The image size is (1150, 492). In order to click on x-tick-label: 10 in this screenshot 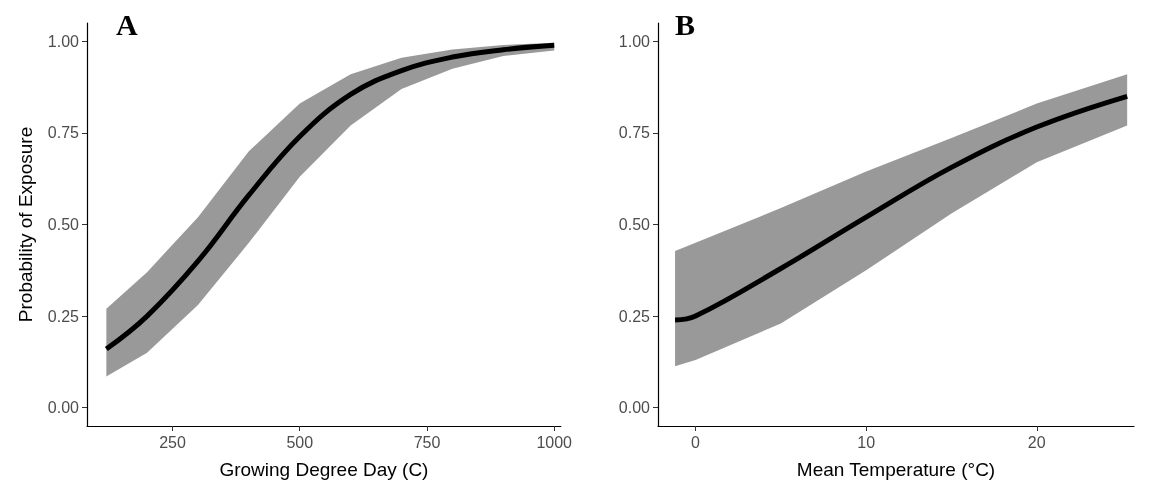, I will do `click(866, 442)`.